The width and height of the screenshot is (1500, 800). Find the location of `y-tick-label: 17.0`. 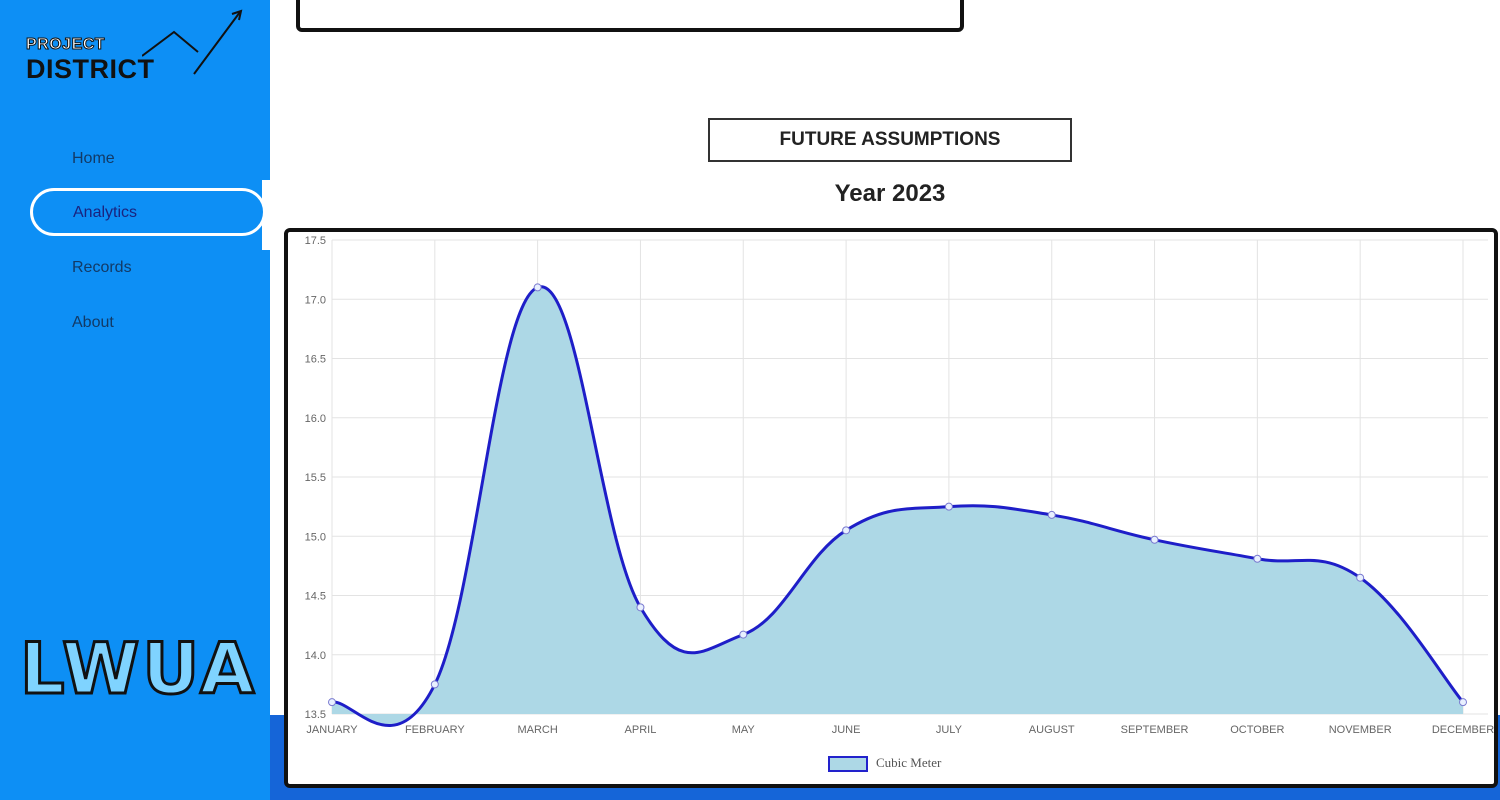

y-tick-label: 17.0 is located at coordinates (315, 300).